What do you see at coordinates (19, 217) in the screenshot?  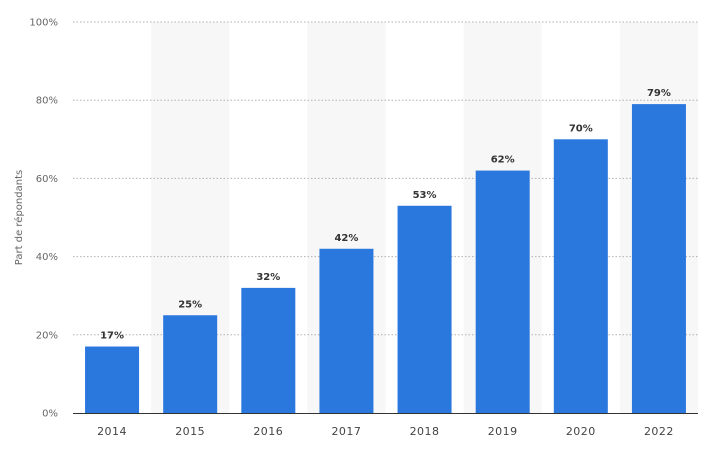 I see `y-axis-title: Part de répondants` at bounding box center [19, 217].